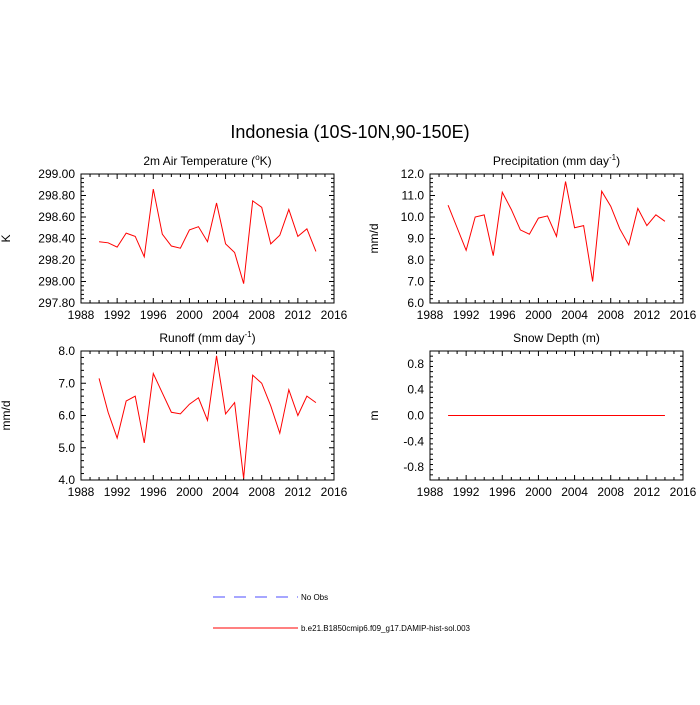 The image size is (700, 705). I want to click on panel-title-2: Runoff (mm day-1), so click(207, 337).